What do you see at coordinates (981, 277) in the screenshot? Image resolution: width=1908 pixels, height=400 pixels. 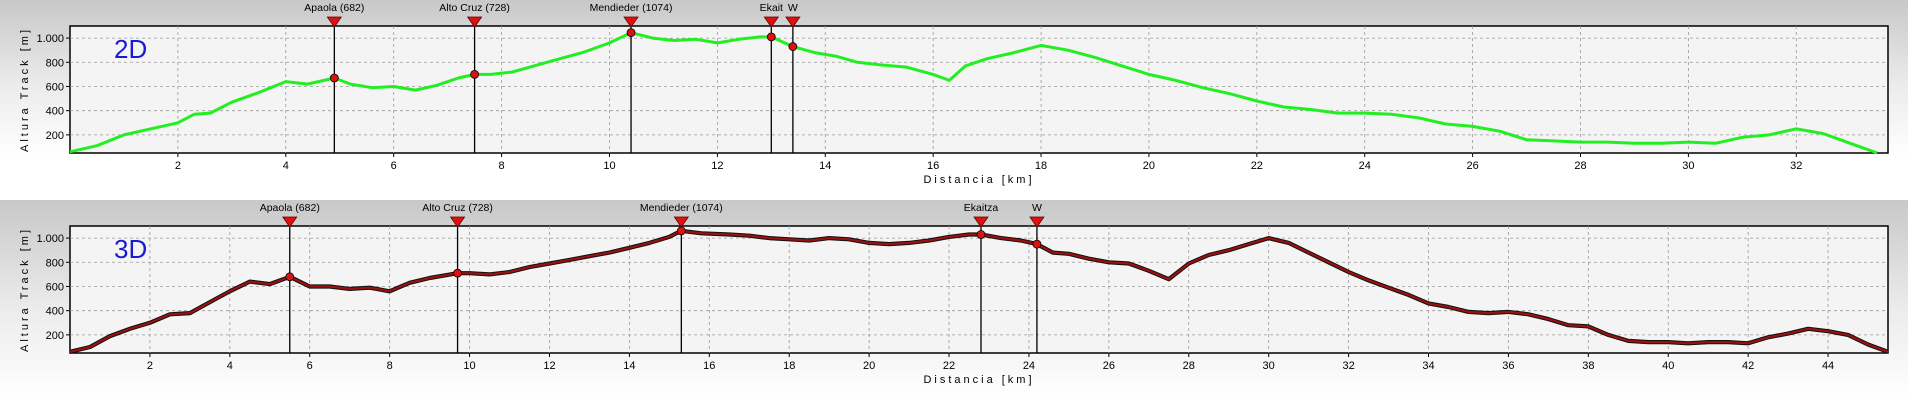 I see `waypoint-marker: Ekaitza` at bounding box center [981, 277].